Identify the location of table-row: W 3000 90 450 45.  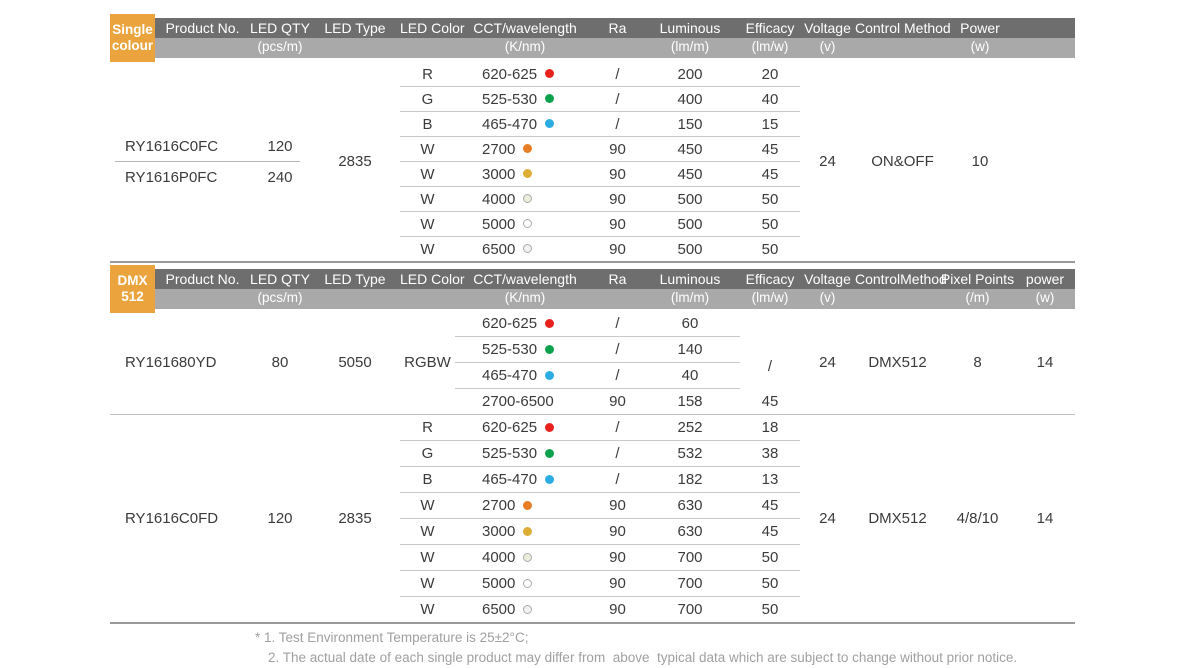
(592, 174).